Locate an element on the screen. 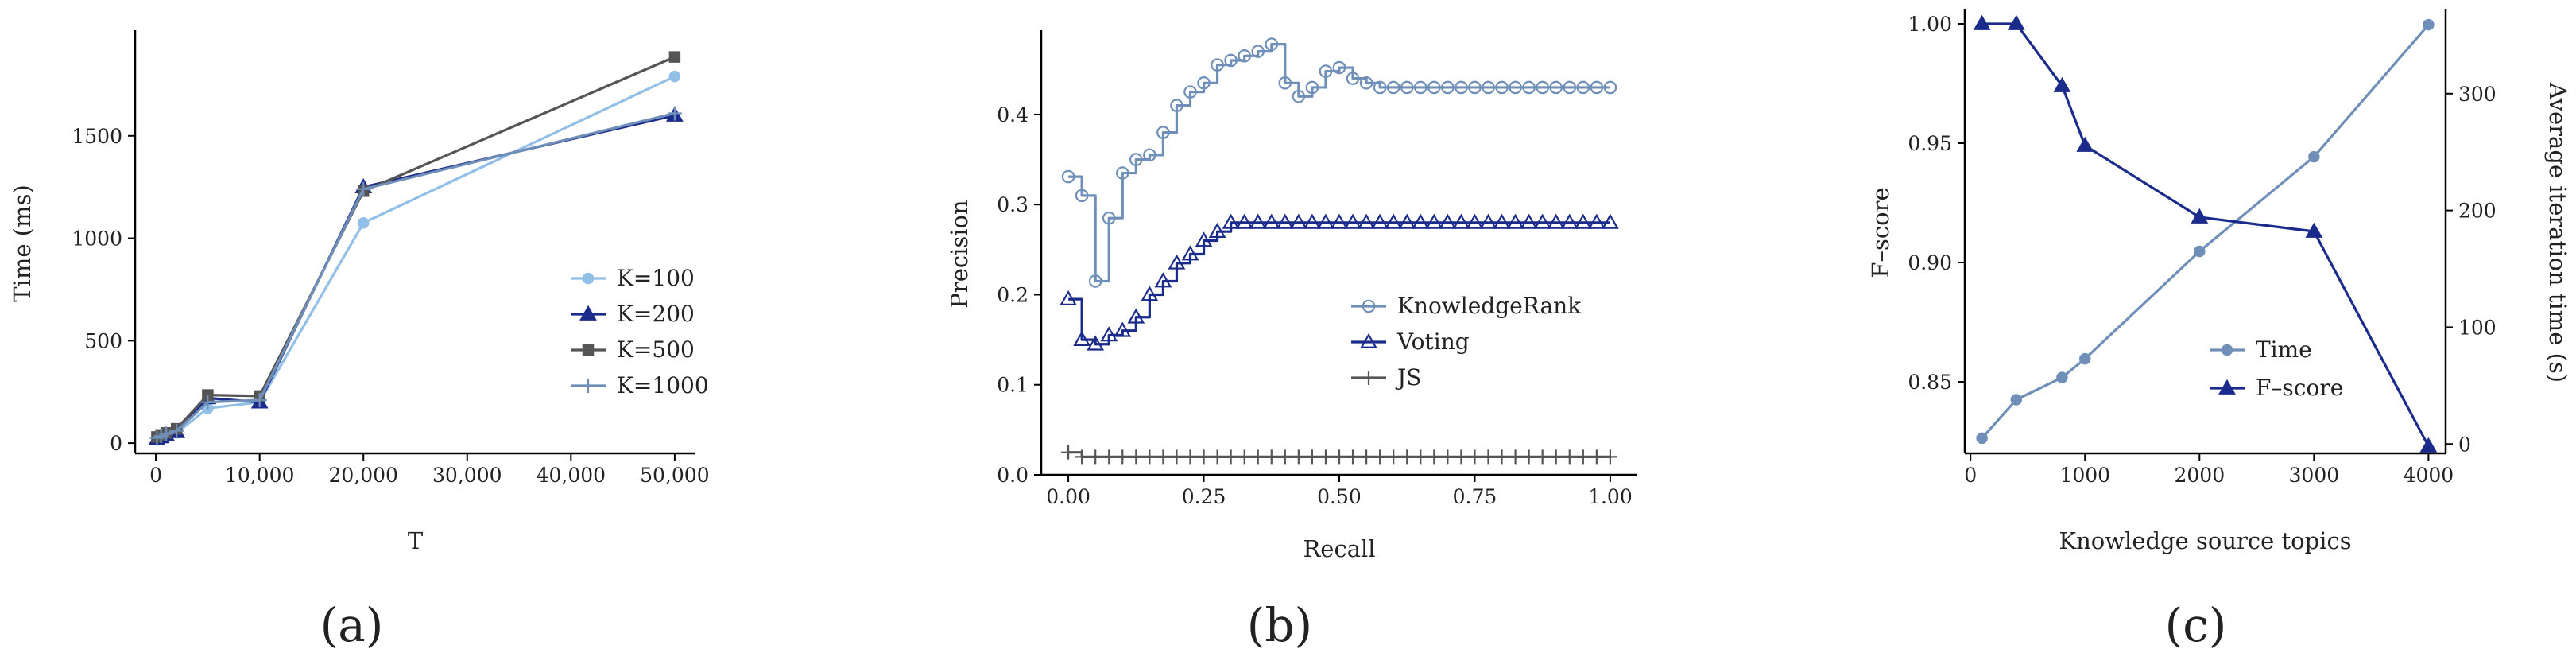 The width and height of the screenshot is (2576, 657). series-line is located at coordinates (2205, 232).